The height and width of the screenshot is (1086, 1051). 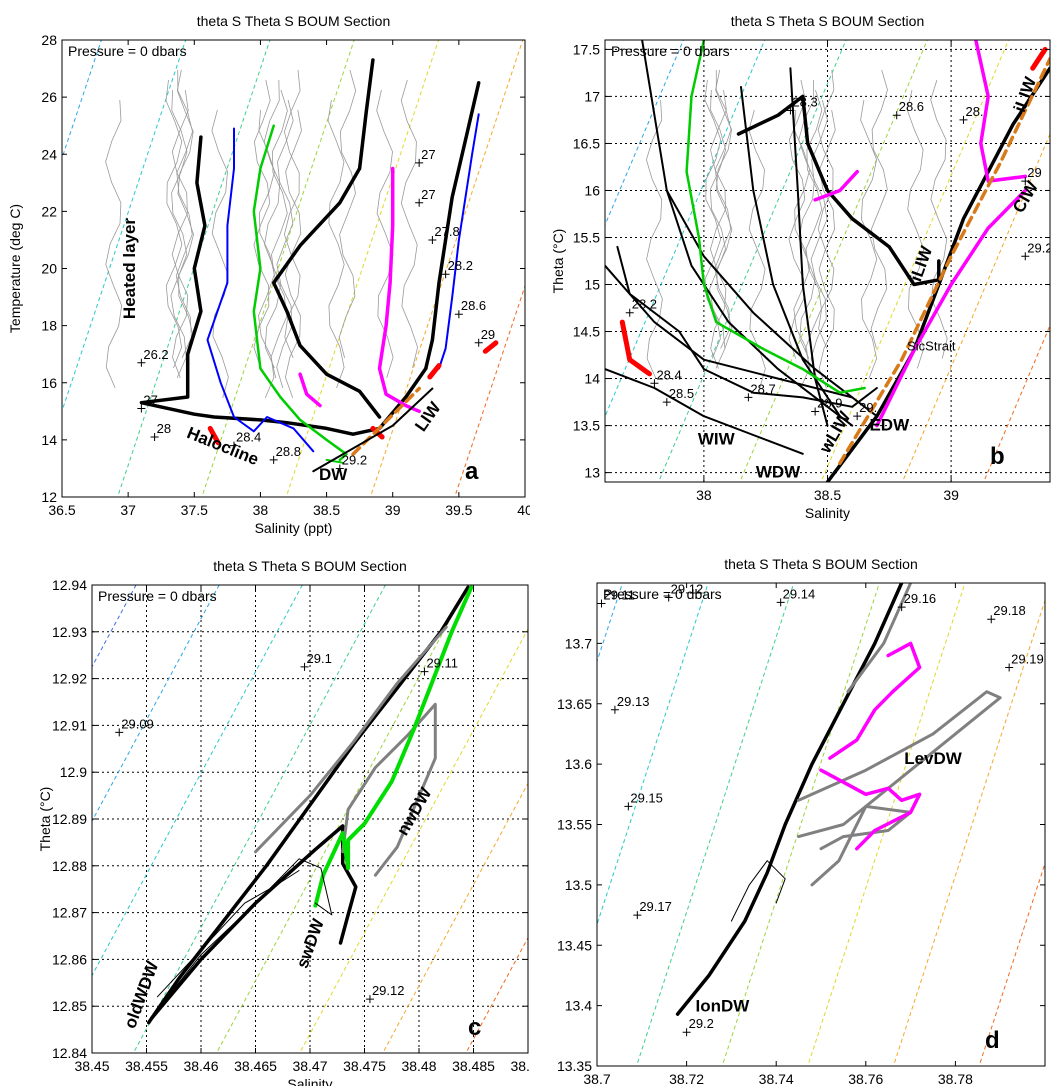 I want to click on y-tick-label: 12.93, so click(x=69, y=632).